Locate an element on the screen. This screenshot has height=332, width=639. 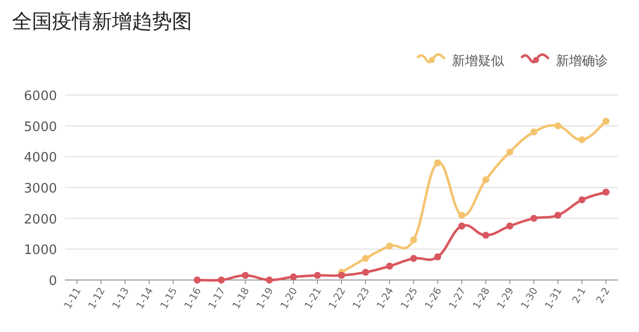
y-tick-label: 5000 is located at coordinates (40, 127).